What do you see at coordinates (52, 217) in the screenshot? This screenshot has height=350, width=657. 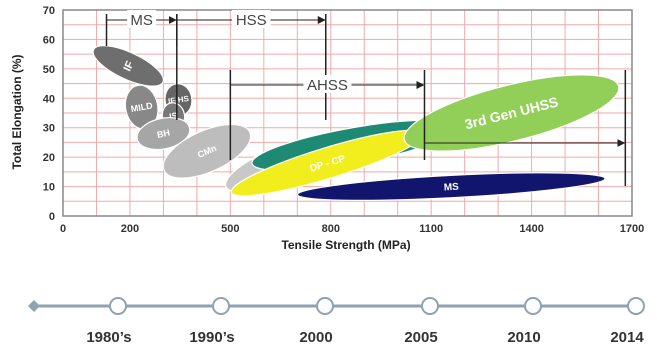 I see `y-tick-label: 0` at bounding box center [52, 217].